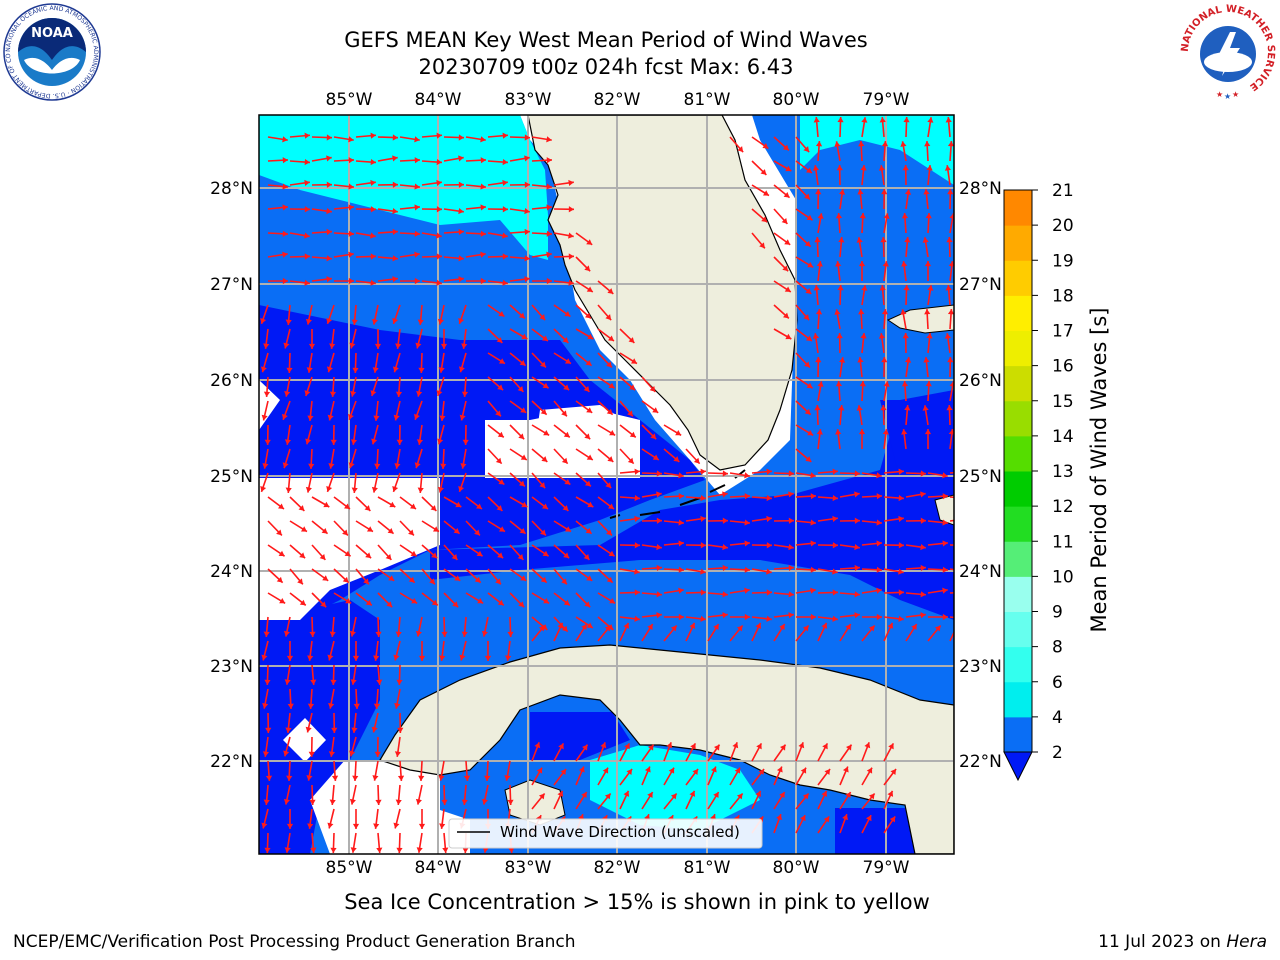  Describe the element at coordinates (1063, 332) in the screenshot. I see `colorbar-tick-label: 17` at that location.